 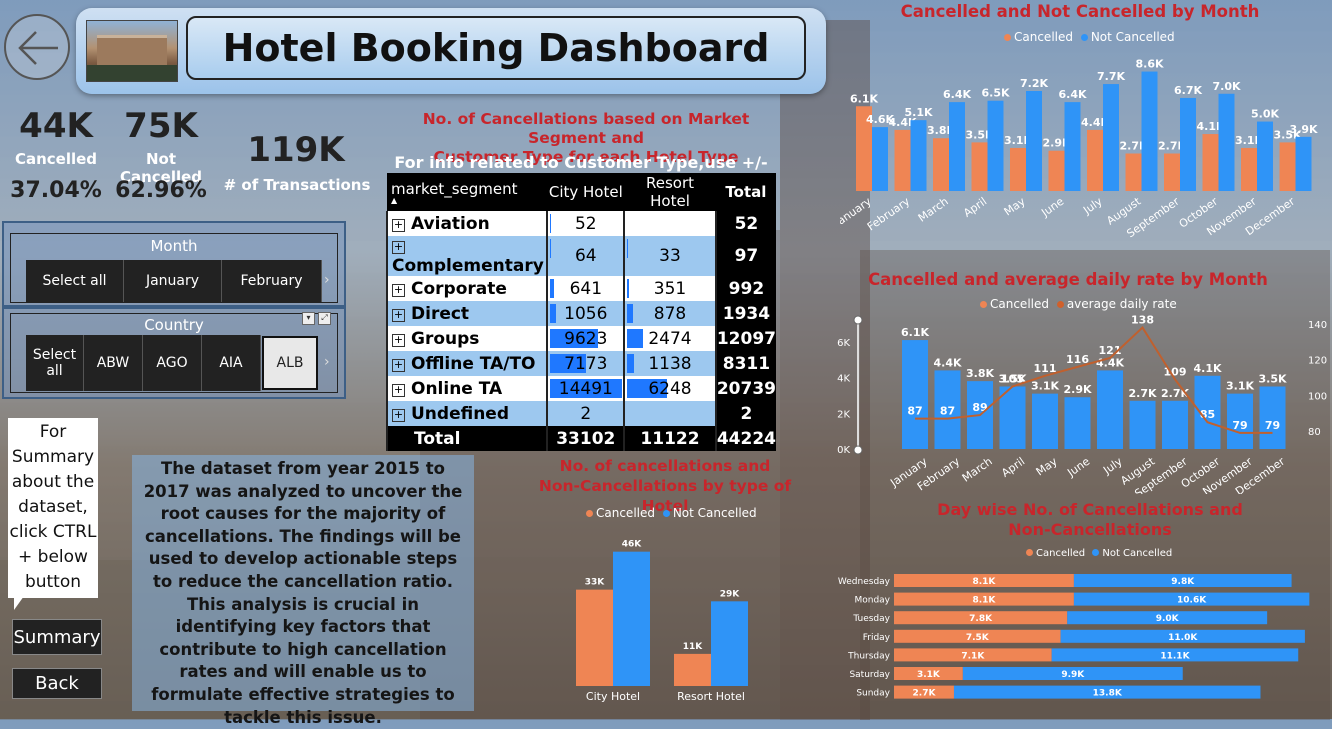 What do you see at coordinates (1192, 601) in the screenshot?
I see `data-label: 10.6K` at bounding box center [1192, 601].